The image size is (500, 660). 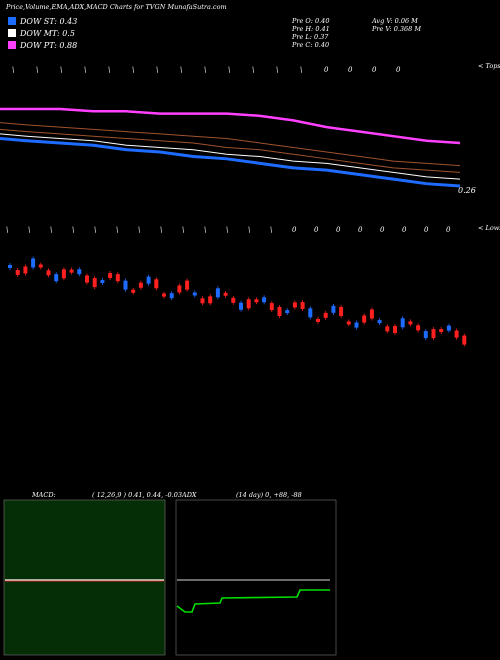 I want to click on ema-line-dow-pt, so click(x=230, y=126).